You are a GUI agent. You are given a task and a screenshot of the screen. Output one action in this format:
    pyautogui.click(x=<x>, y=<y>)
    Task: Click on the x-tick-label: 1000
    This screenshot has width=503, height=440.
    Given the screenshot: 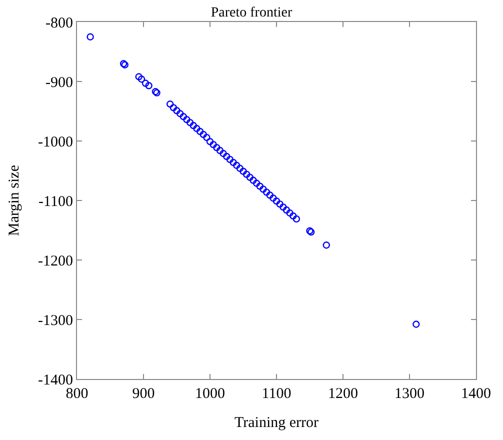 What is the action you would take?
    pyautogui.click(x=210, y=394)
    